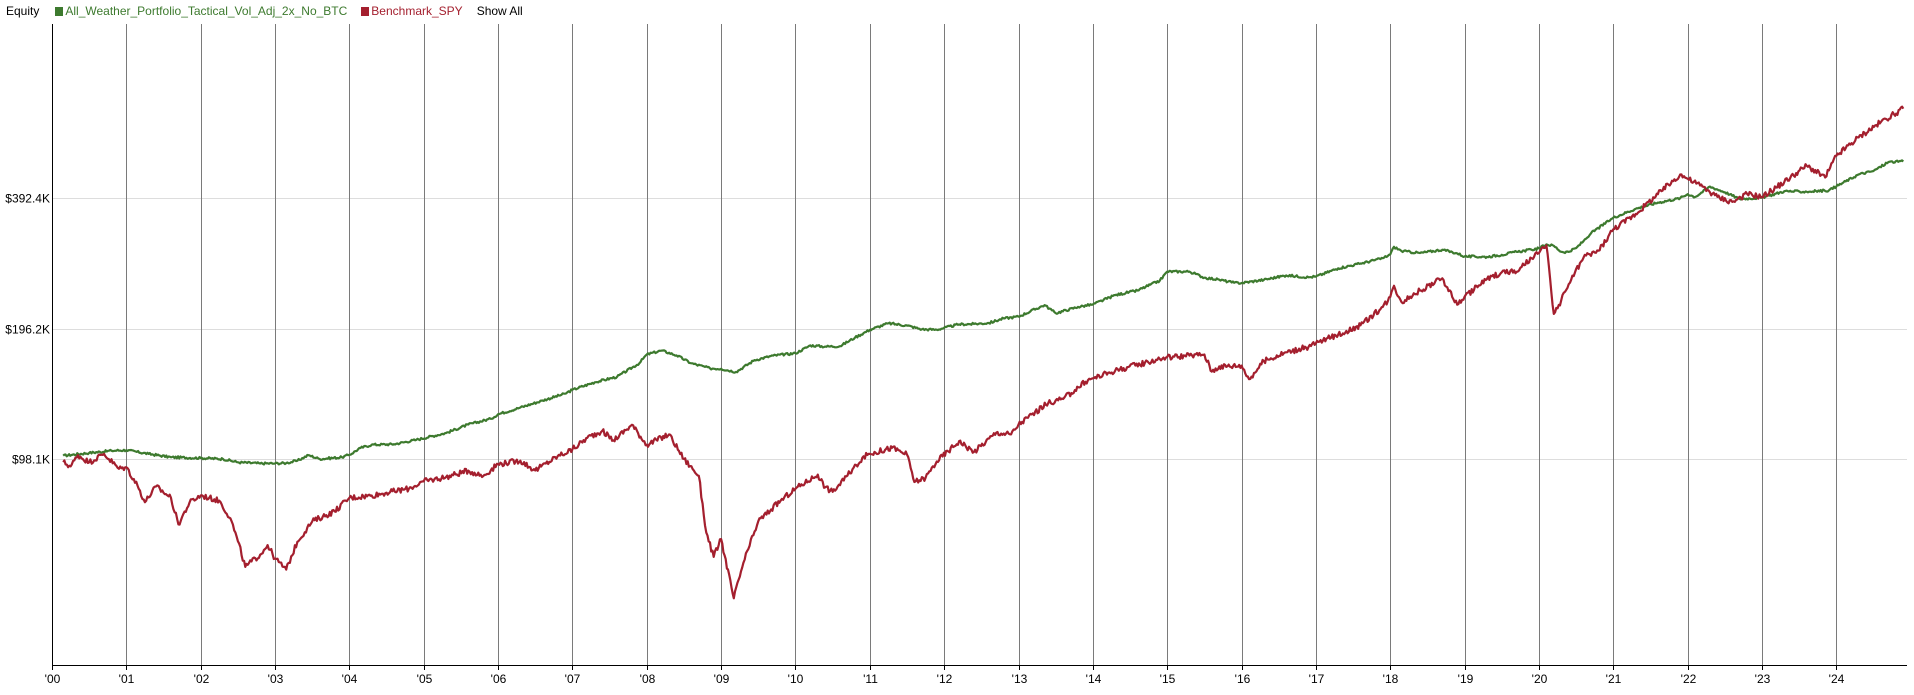  Describe the element at coordinates (276, 679) in the screenshot. I see `x-tick-label: '03` at that location.